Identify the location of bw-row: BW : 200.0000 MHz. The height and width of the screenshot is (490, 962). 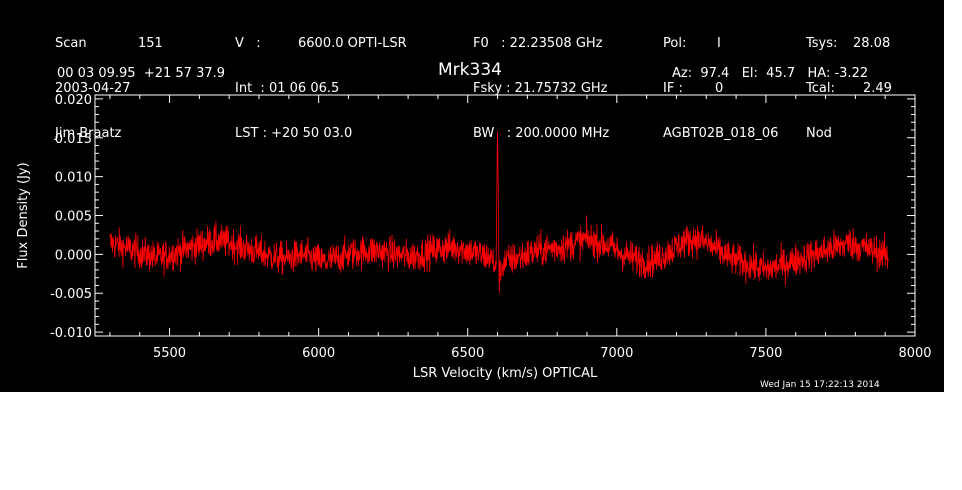
(541, 133).